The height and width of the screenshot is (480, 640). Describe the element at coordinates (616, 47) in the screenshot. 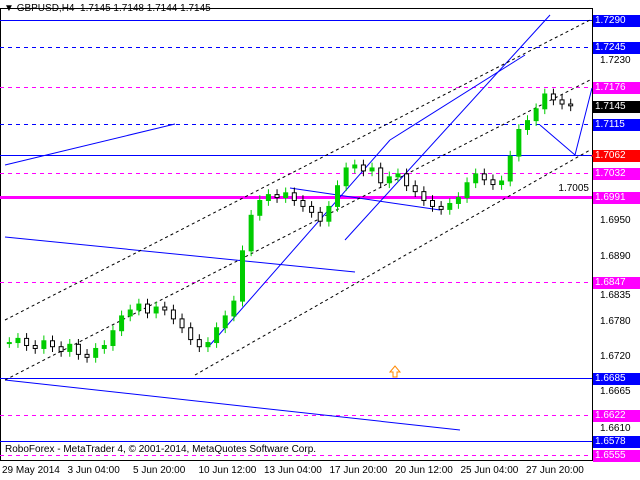

I see `level-label: 1.7245` at that location.